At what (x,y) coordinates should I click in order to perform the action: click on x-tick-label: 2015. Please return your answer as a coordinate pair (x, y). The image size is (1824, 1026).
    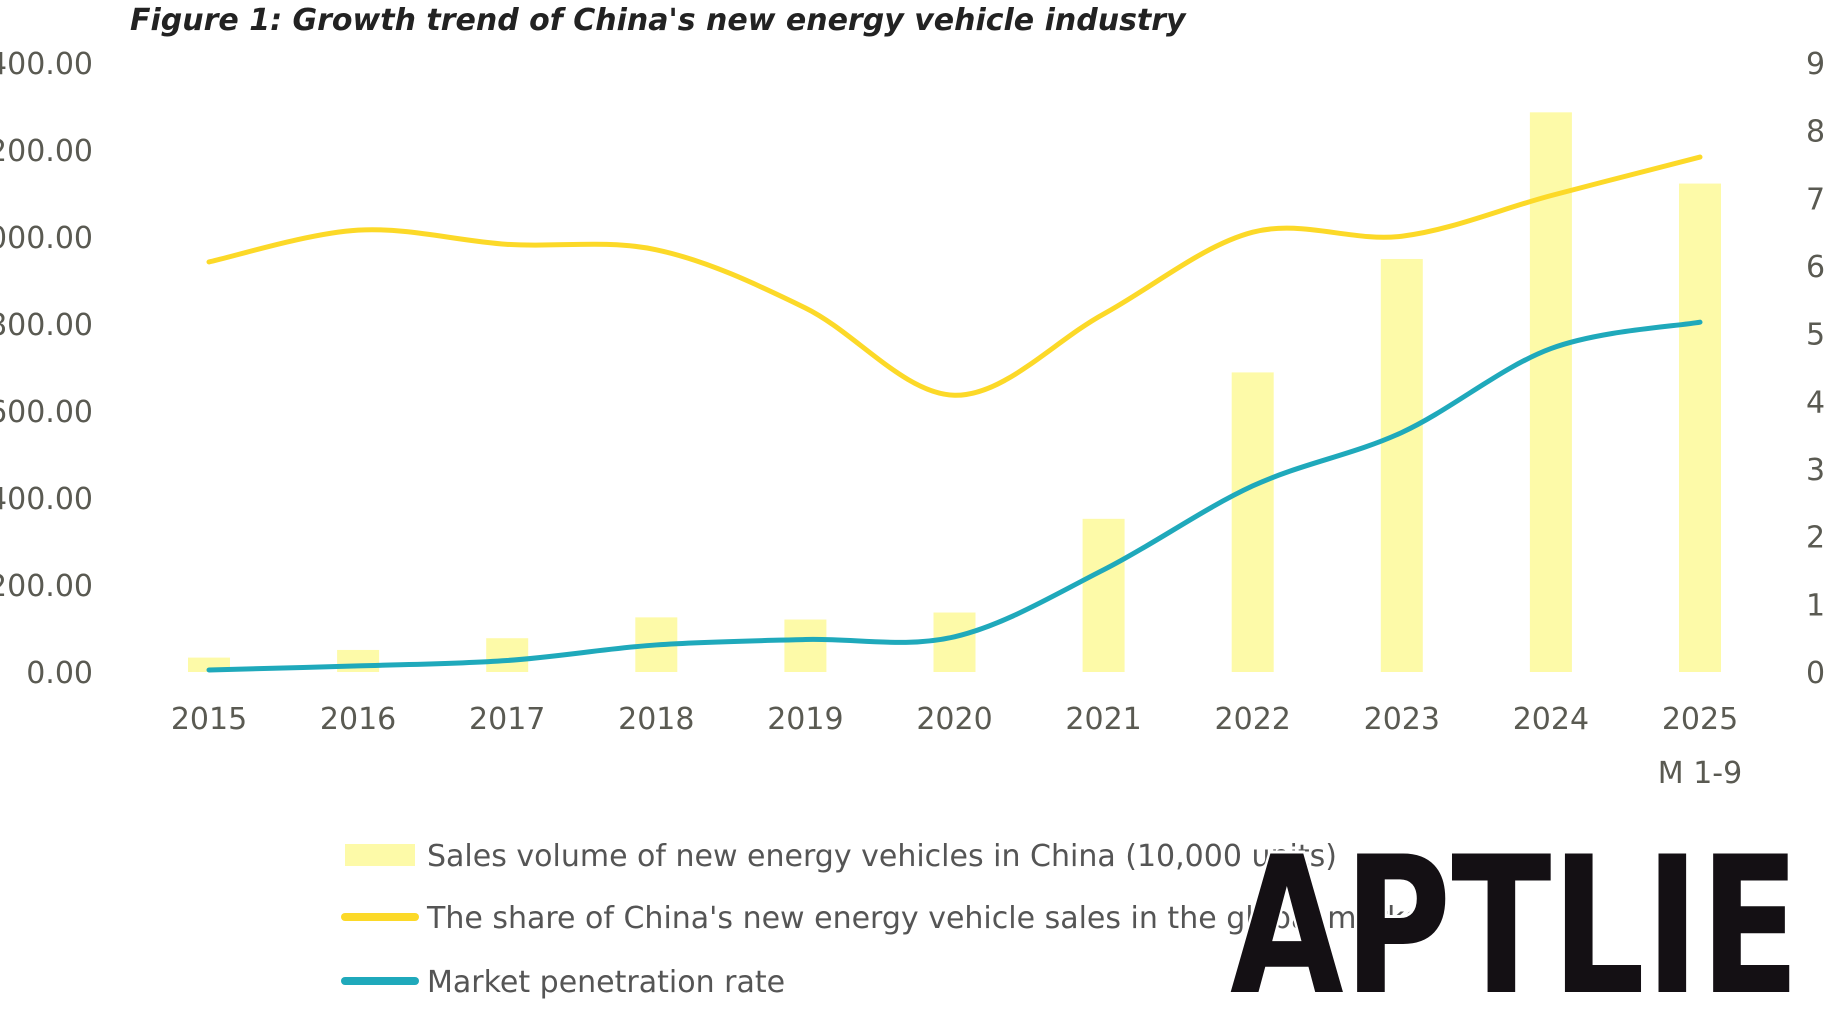
    Looking at the image, I should click on (209, 719).